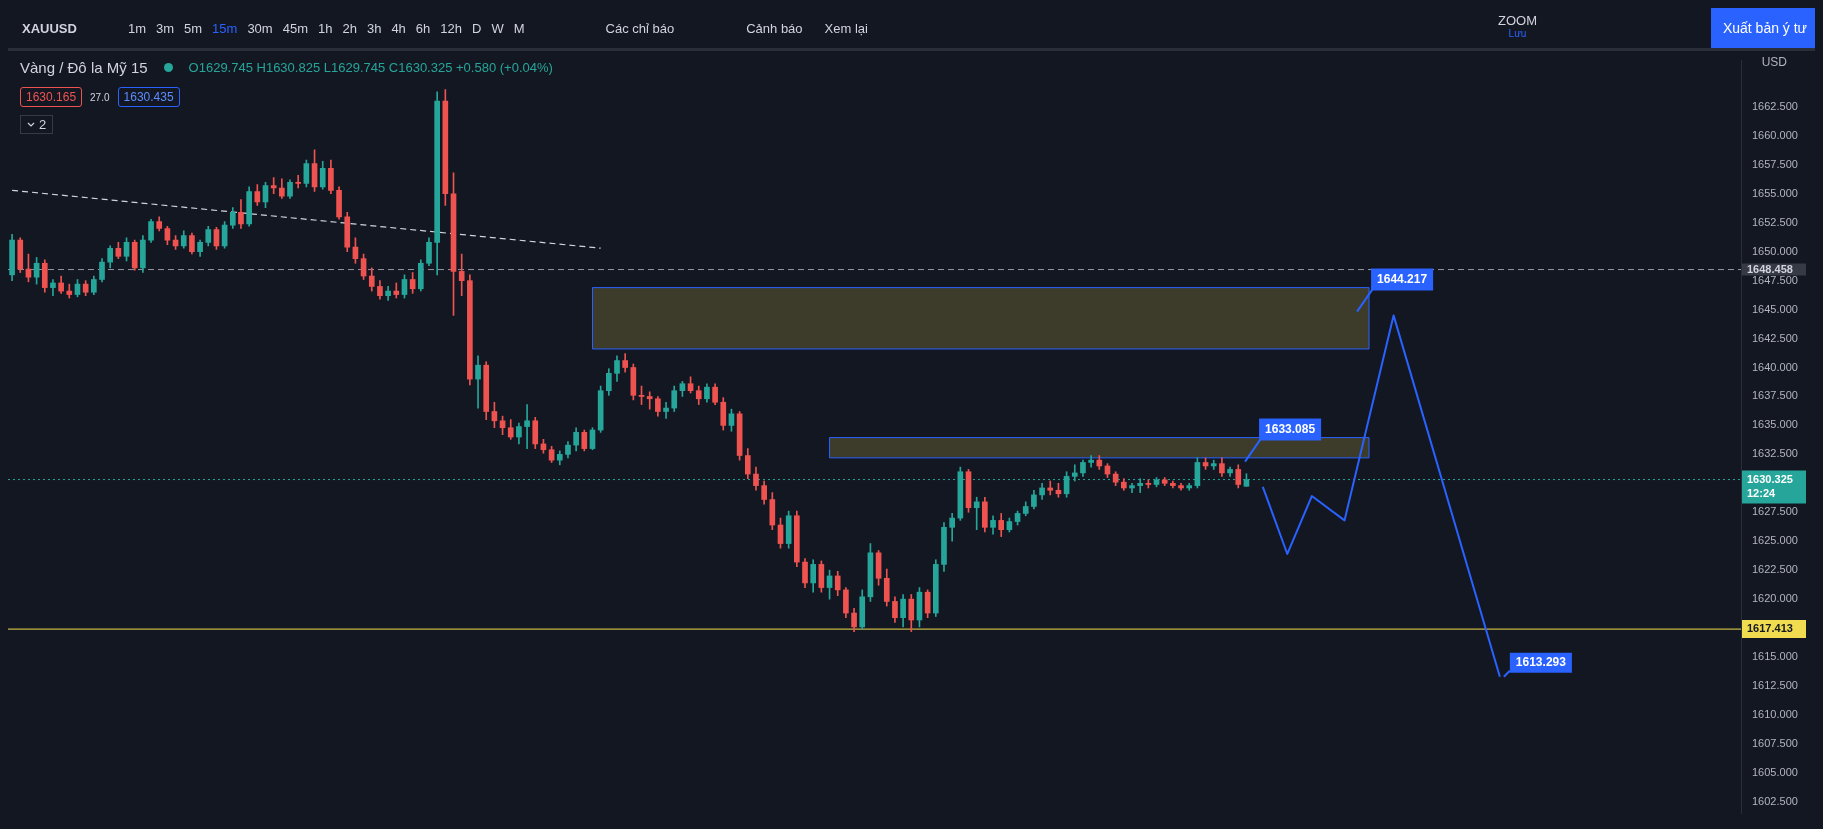 This screenshot has width=1823, height=829. Describe the element at coordinates (1762, 492) in the screenshot. I see `text: 12:24` at that location.